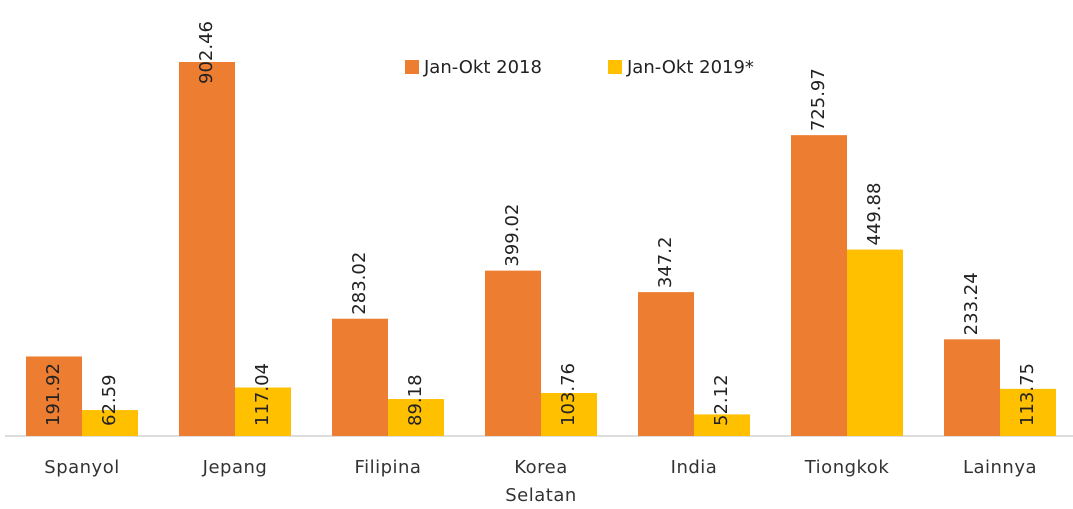 Image resolution: width=1073 pixels, height=509 pixels. What do you see at coordinates (359, 283) in the screenshot?
I see `data-label: 283.02` at bounding box center [359, 283].